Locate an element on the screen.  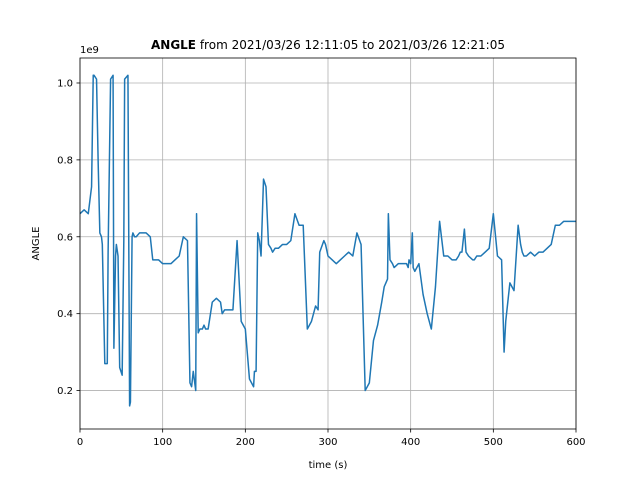
y-offset-text: 1e9 is located at coordinates (89, 50).